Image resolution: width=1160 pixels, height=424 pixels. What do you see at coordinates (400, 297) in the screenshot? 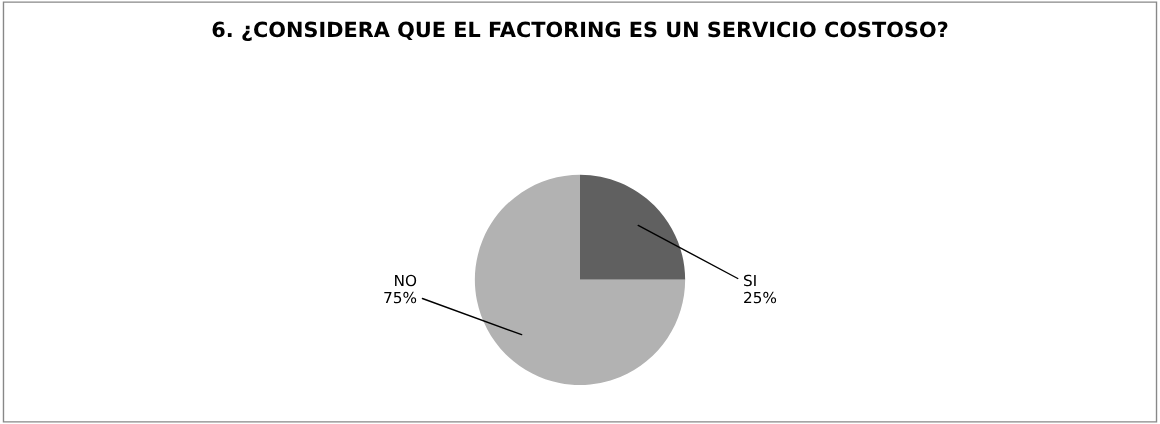
I see `data-label: 75%` at bounding box center [400, 297].